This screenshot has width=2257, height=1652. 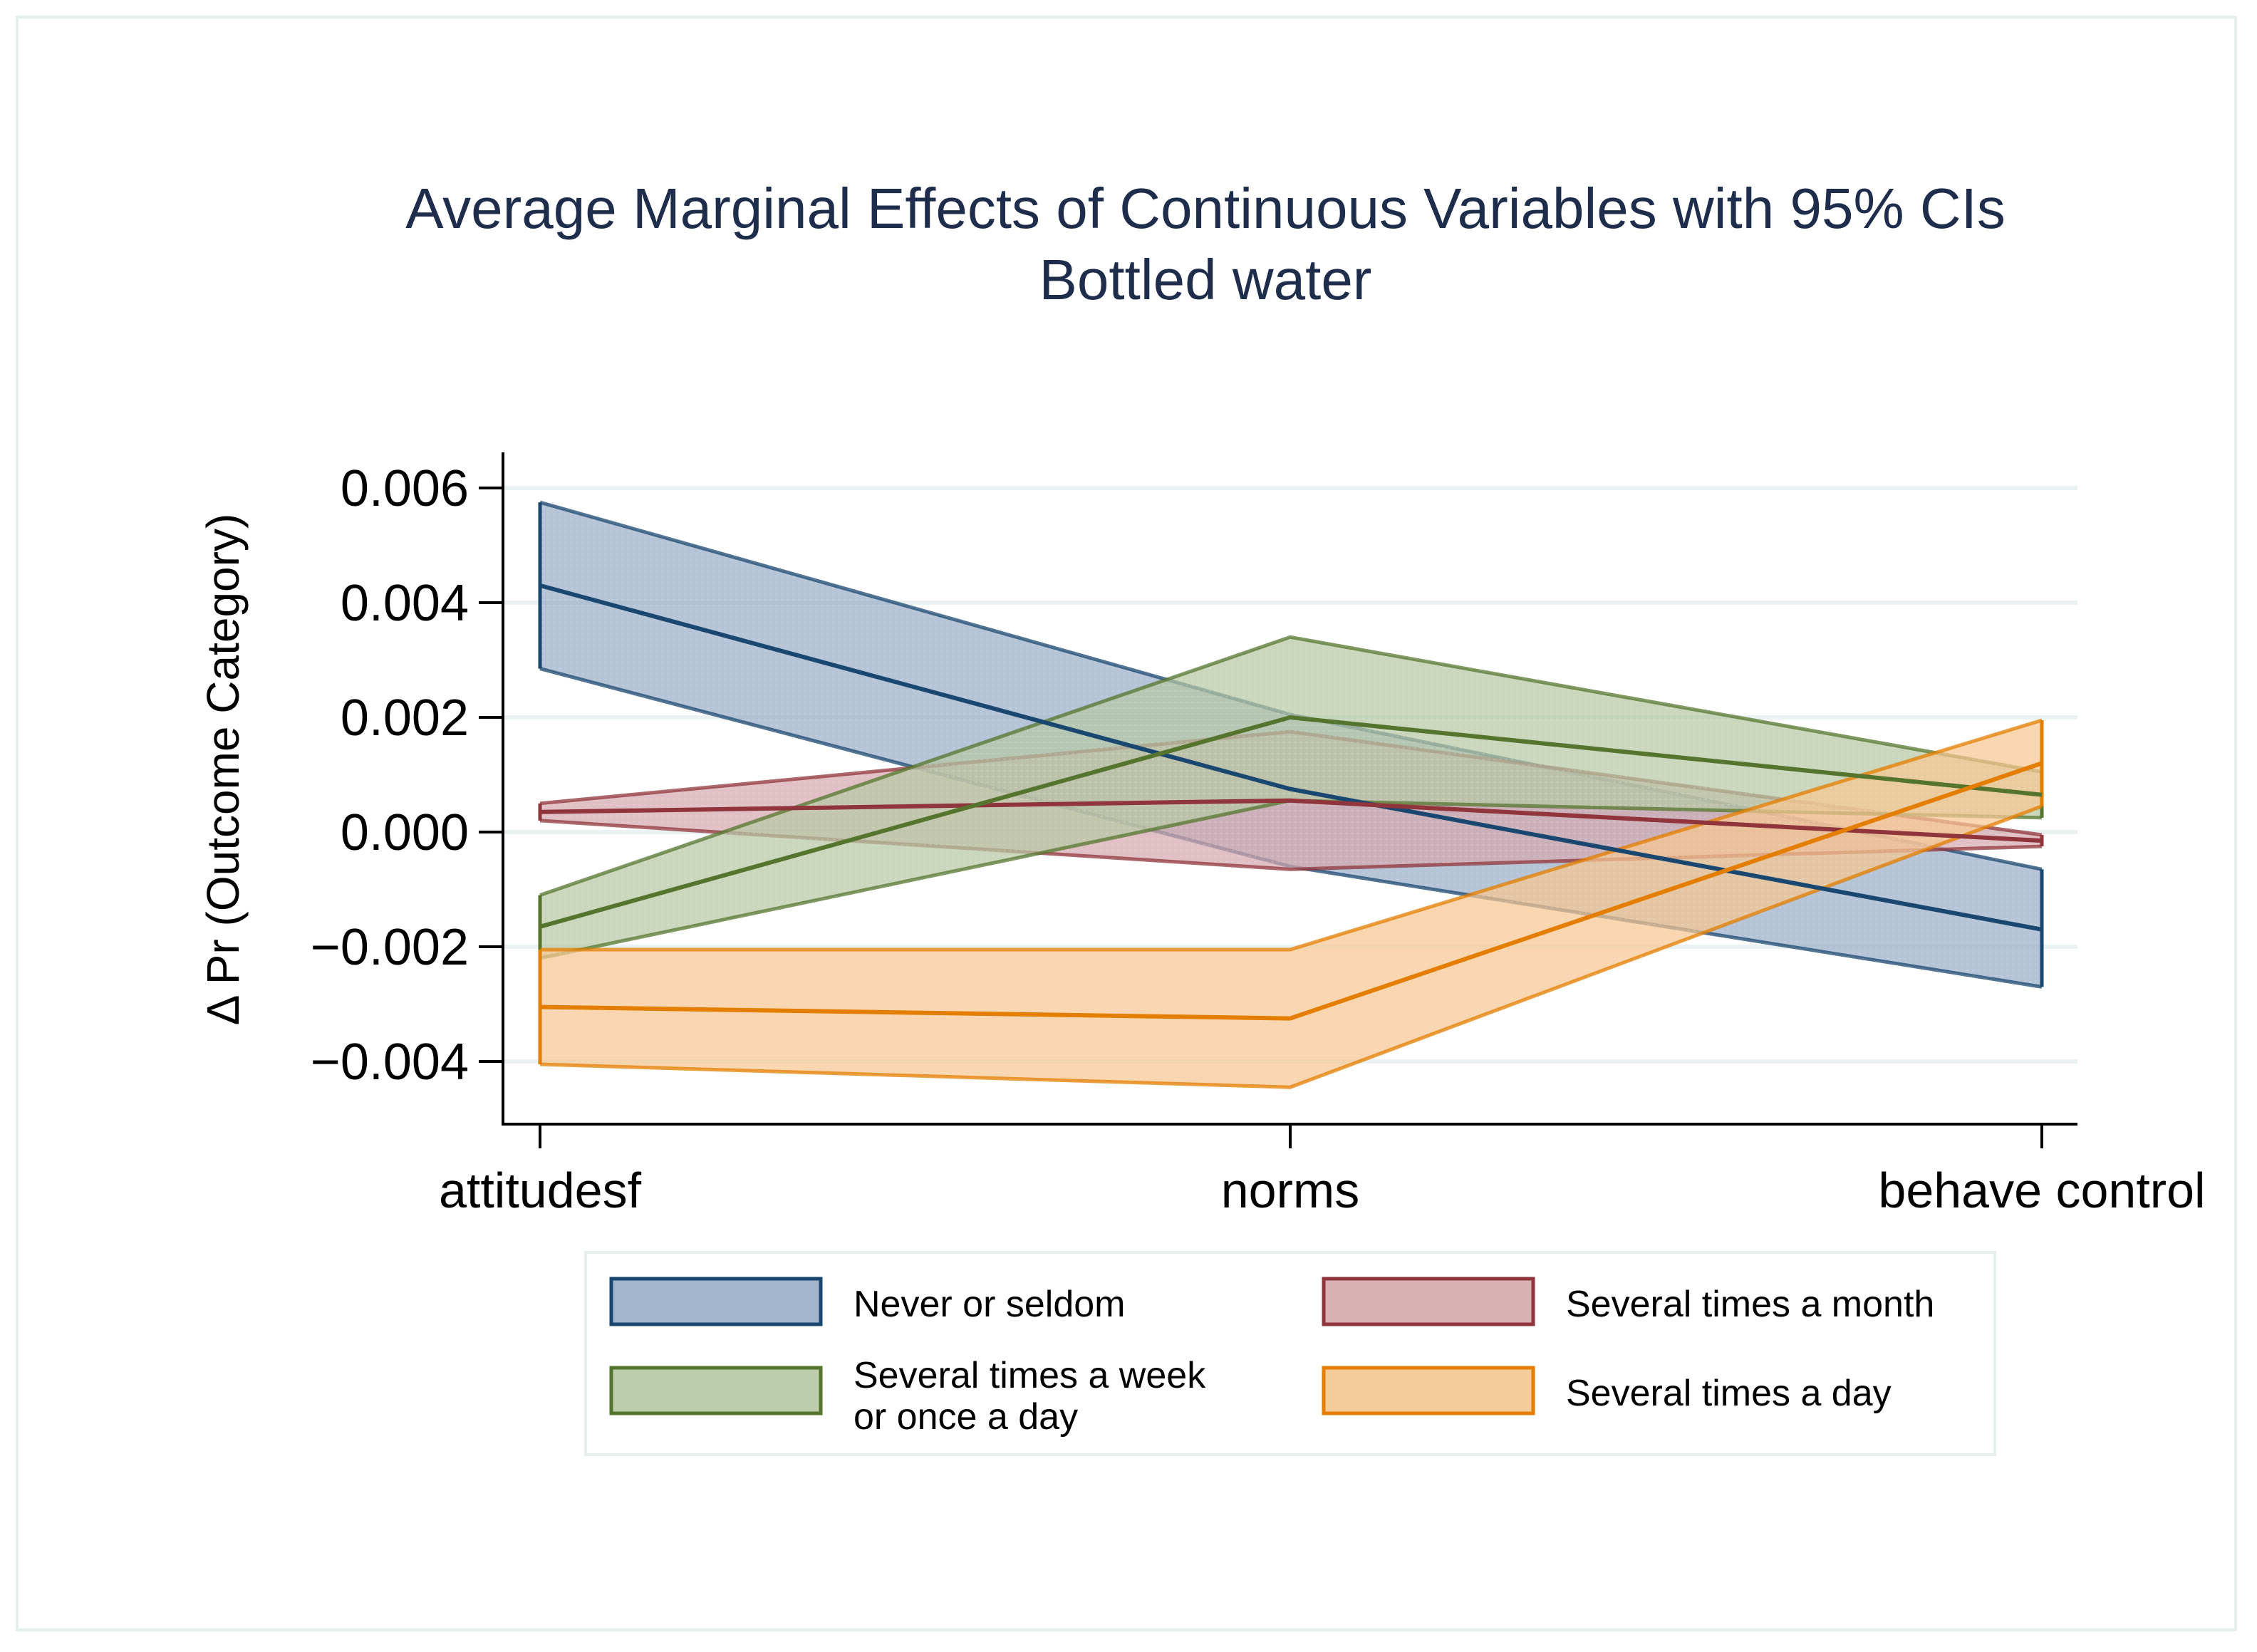 I want to click on legend-item-never-or-seldom: Never or seldom, so click(x=867, y=1301).